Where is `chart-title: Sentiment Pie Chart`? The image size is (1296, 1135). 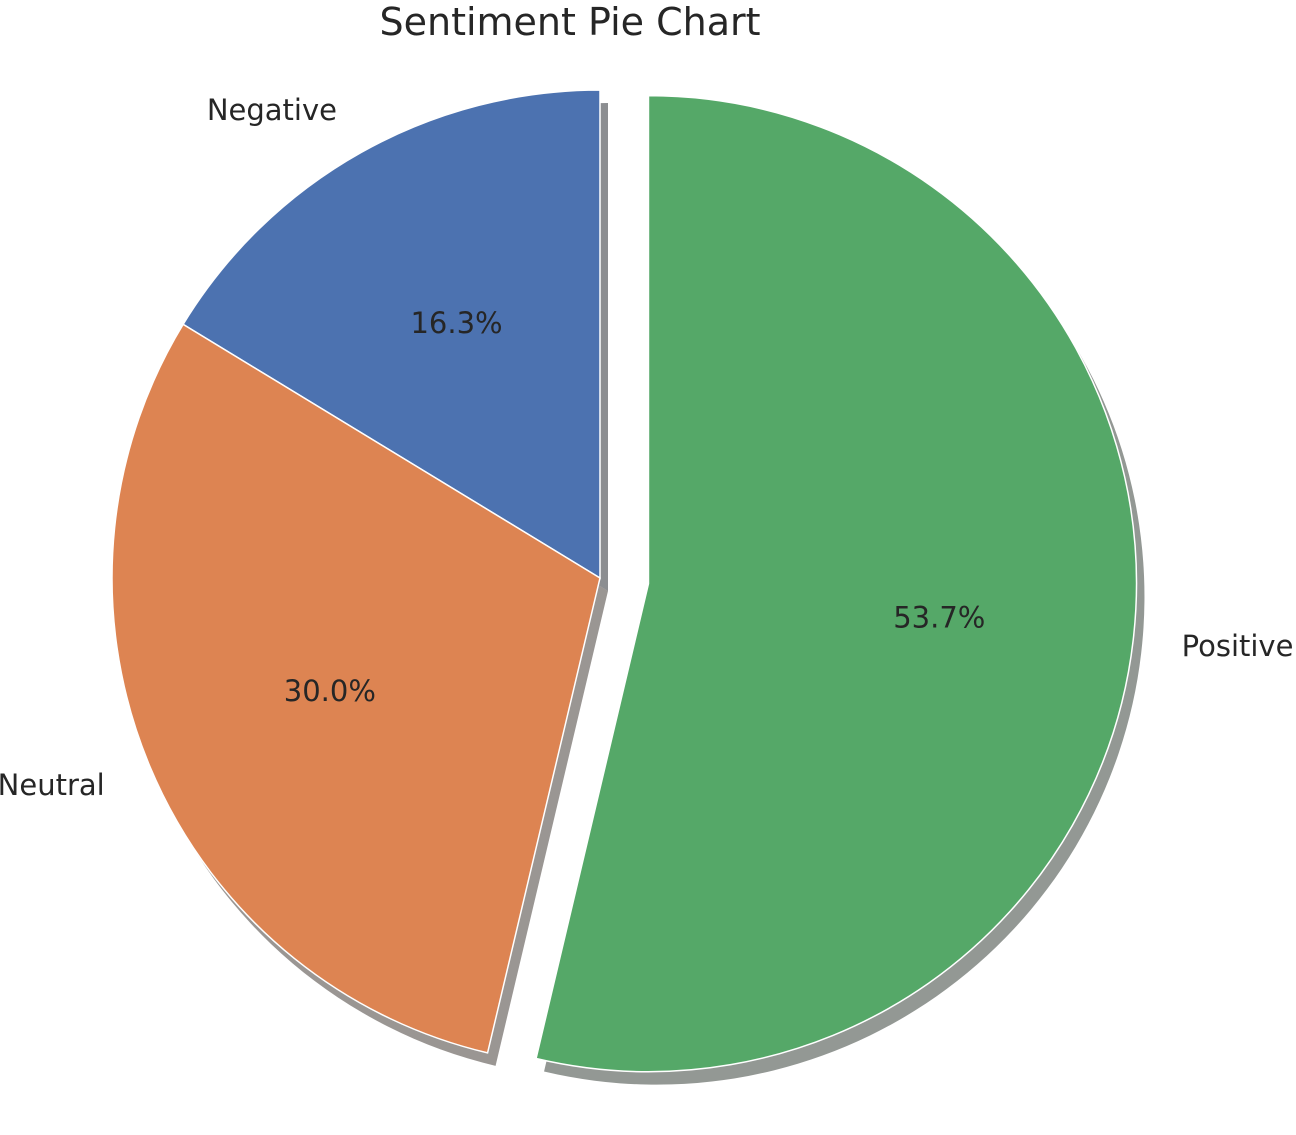
chart-title: Sentiment Pie Chart is located at coordinates (569, 22).